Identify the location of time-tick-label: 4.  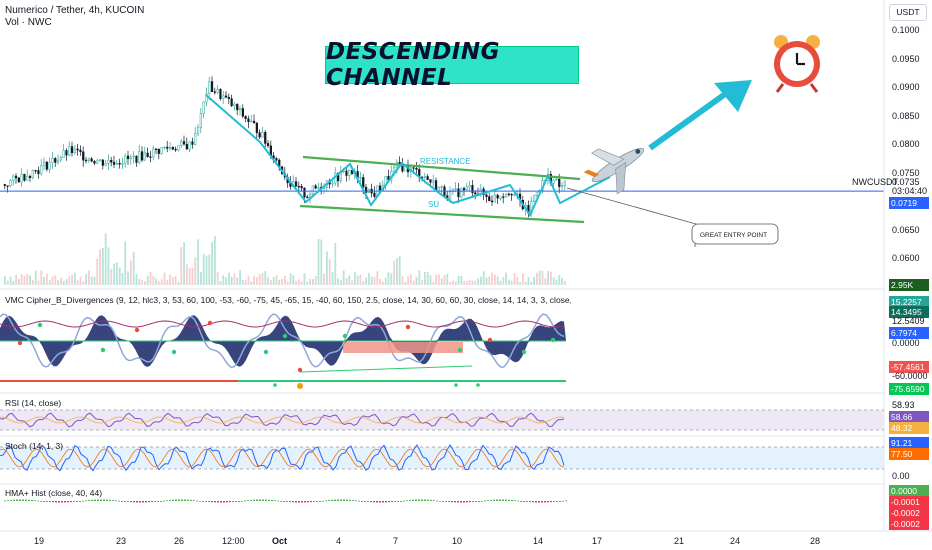
(339, 541).